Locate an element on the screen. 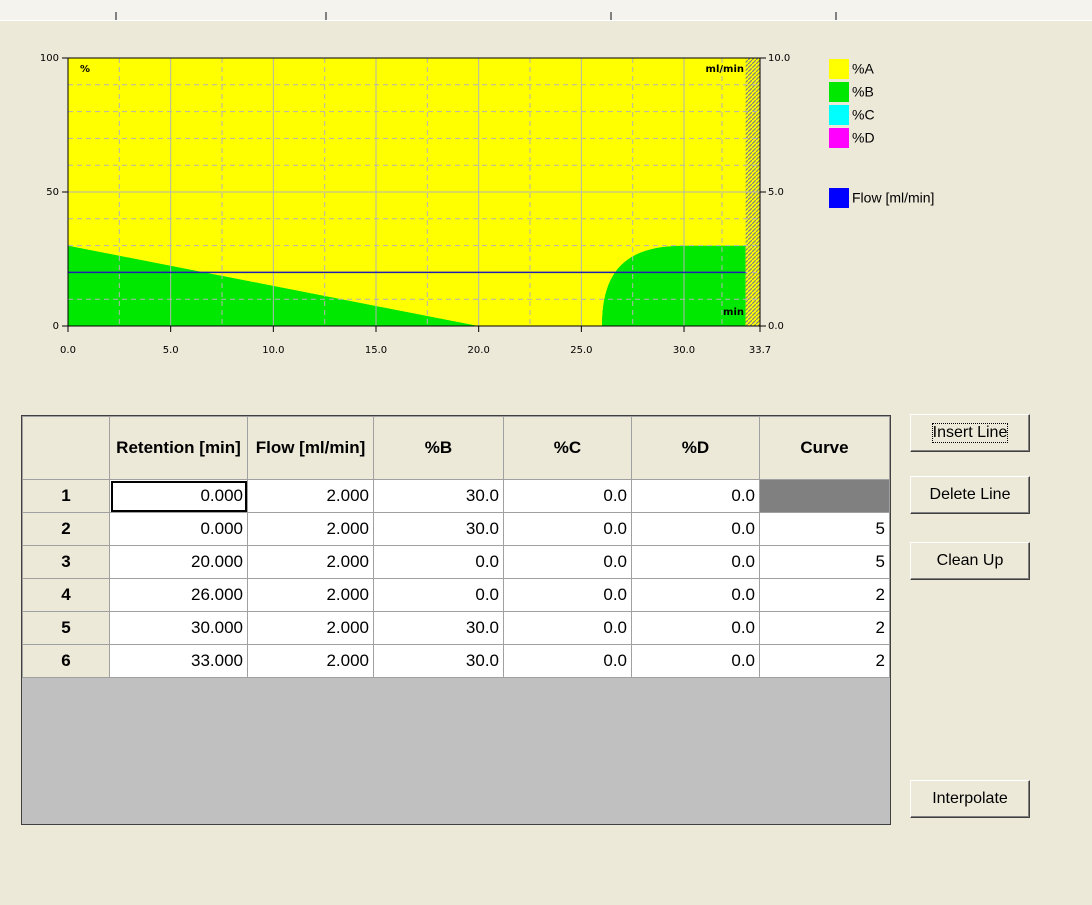 The image size is (1092, 905). x-tick-label: 20.0 is located at coordinates (479, 350).